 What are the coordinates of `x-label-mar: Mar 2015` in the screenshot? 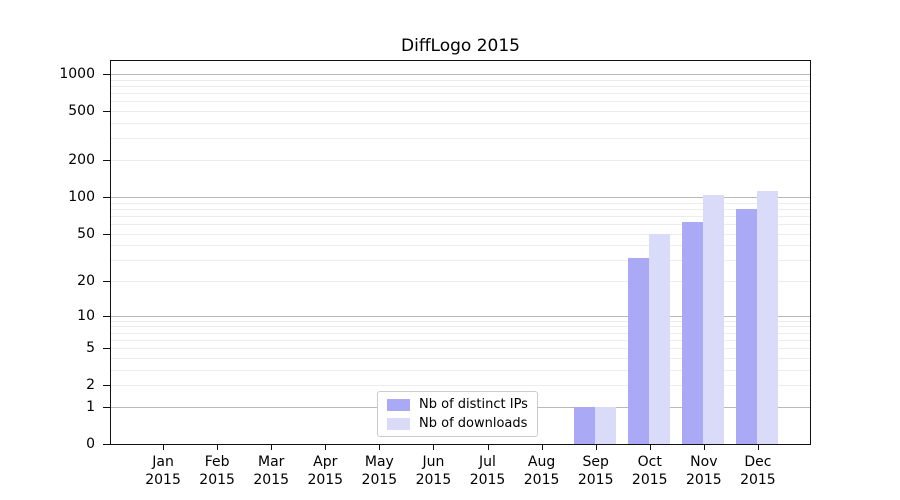 It's located at (271, 470).